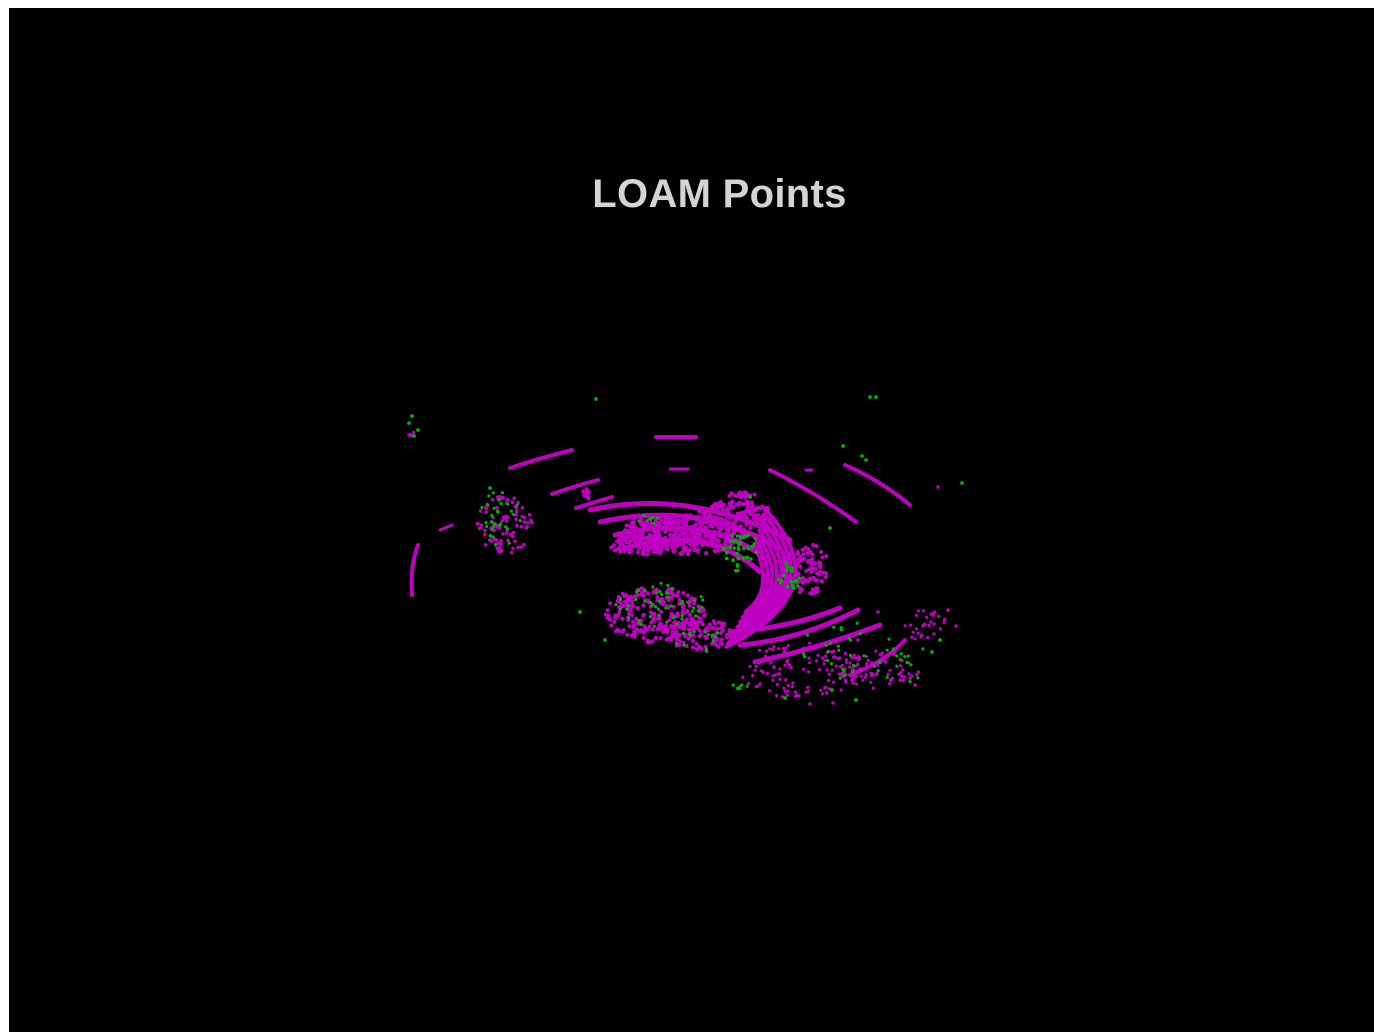 The width and height of the screenshot is (1374, 1032). I want to click on plot-title: LOAM Points, so click(719, 194).